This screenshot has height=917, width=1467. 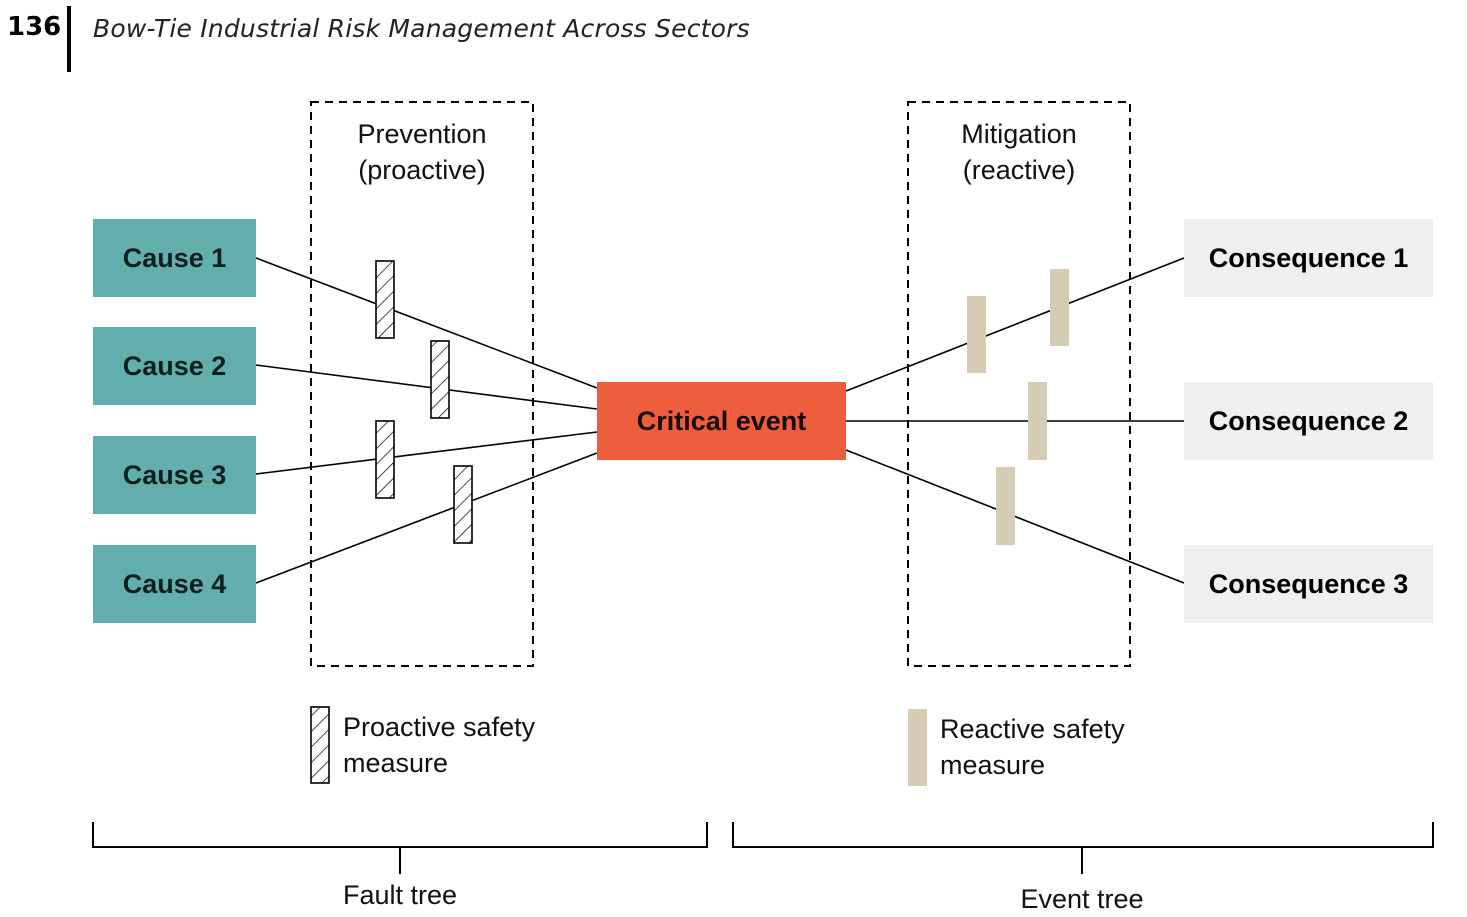 What do you see at coordinates (400, 835) in the screenshot?
I see `fault-tree-bracket` at bounding box center [400, 835].